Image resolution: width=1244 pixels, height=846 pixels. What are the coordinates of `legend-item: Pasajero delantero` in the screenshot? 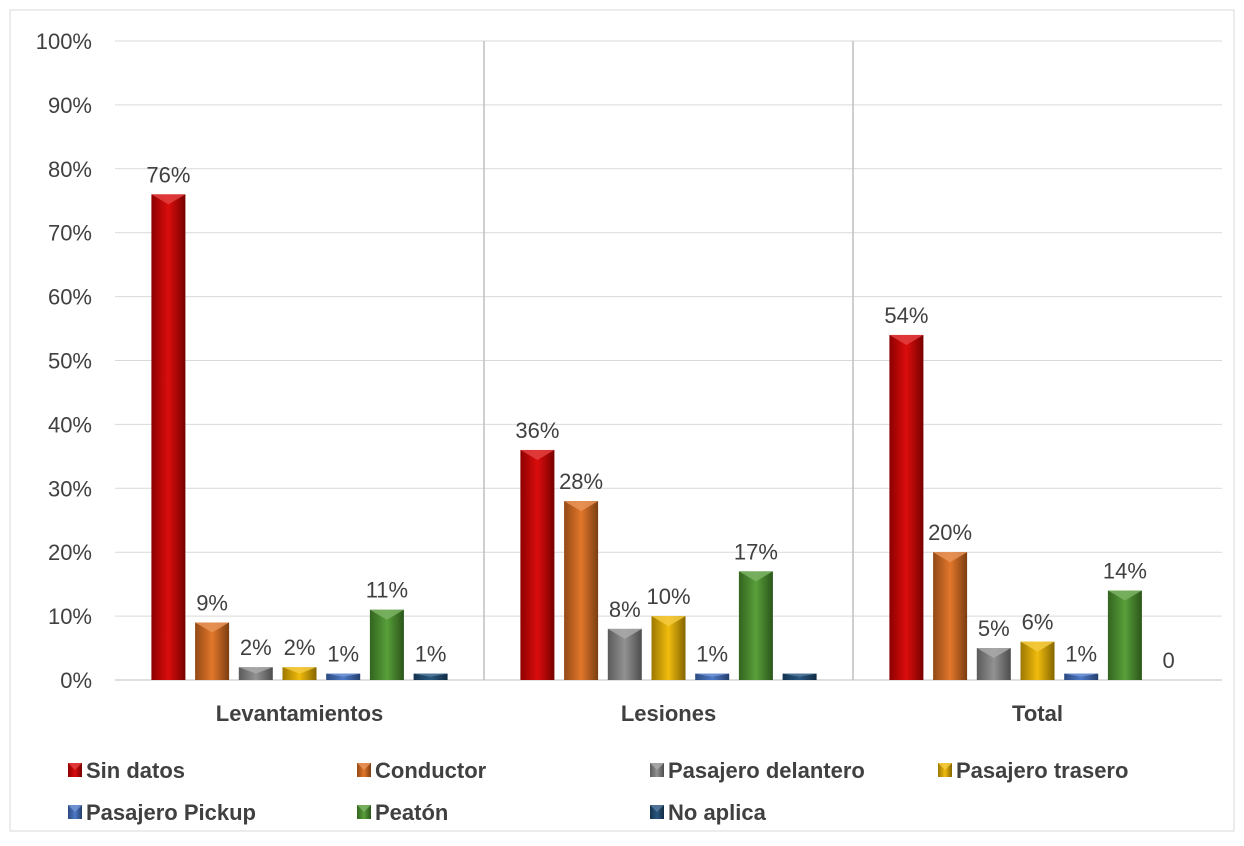 It's located at (757, 770).